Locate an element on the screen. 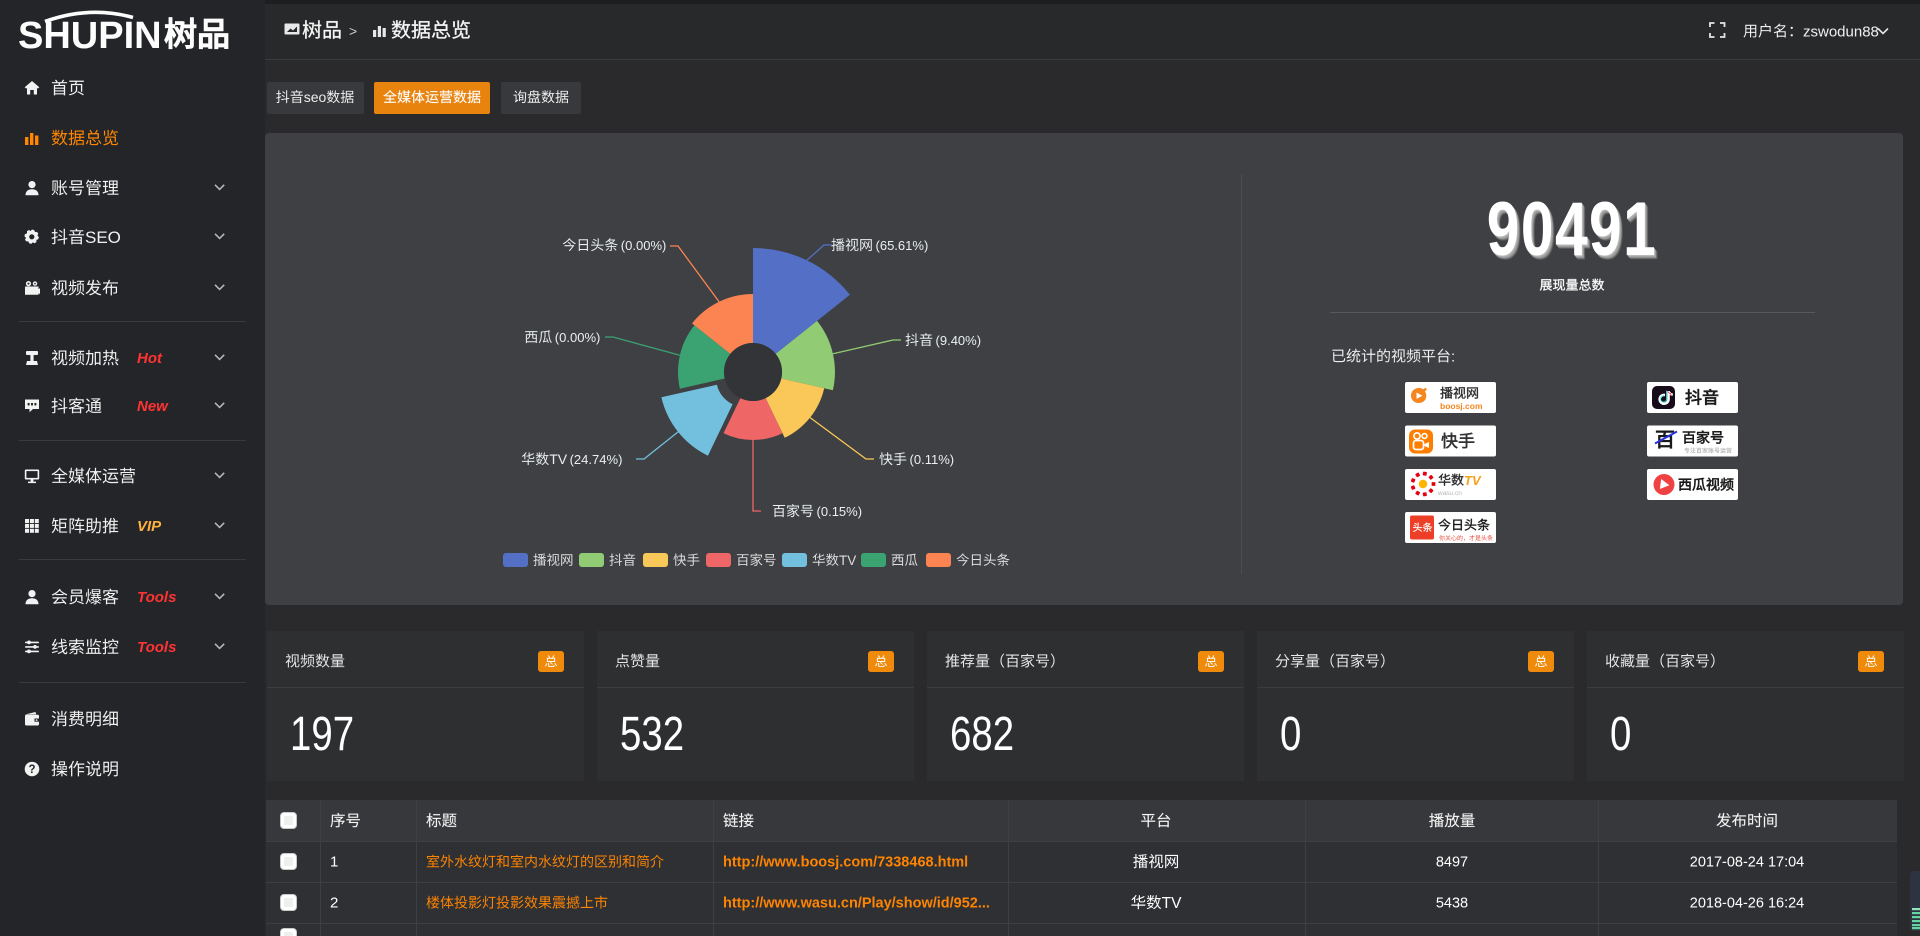  svg-text: seo is located at coordinates (315, 97).